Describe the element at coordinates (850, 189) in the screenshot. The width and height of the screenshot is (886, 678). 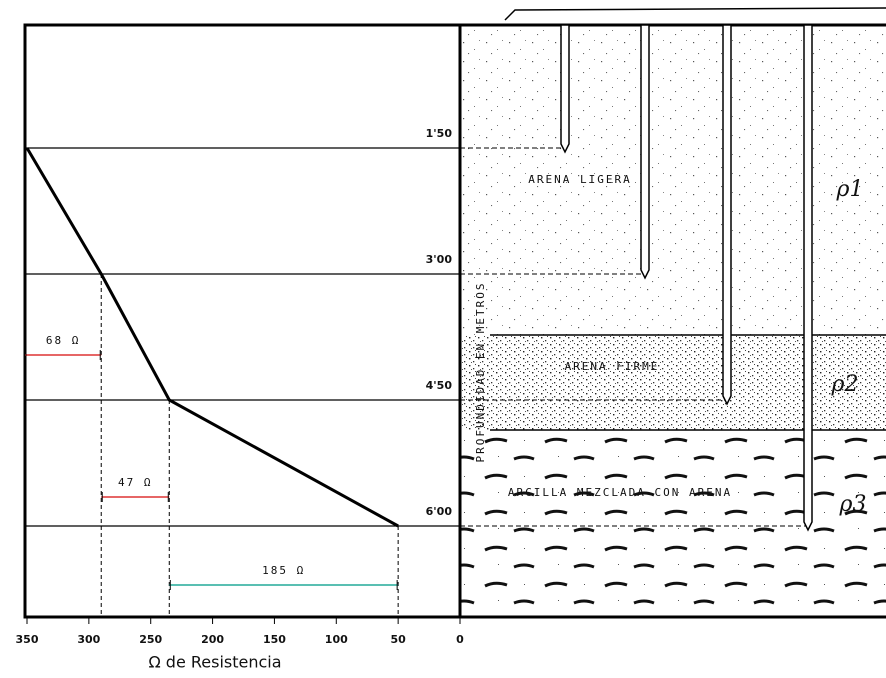
I see `layer-symbol: ρ1` at that location.